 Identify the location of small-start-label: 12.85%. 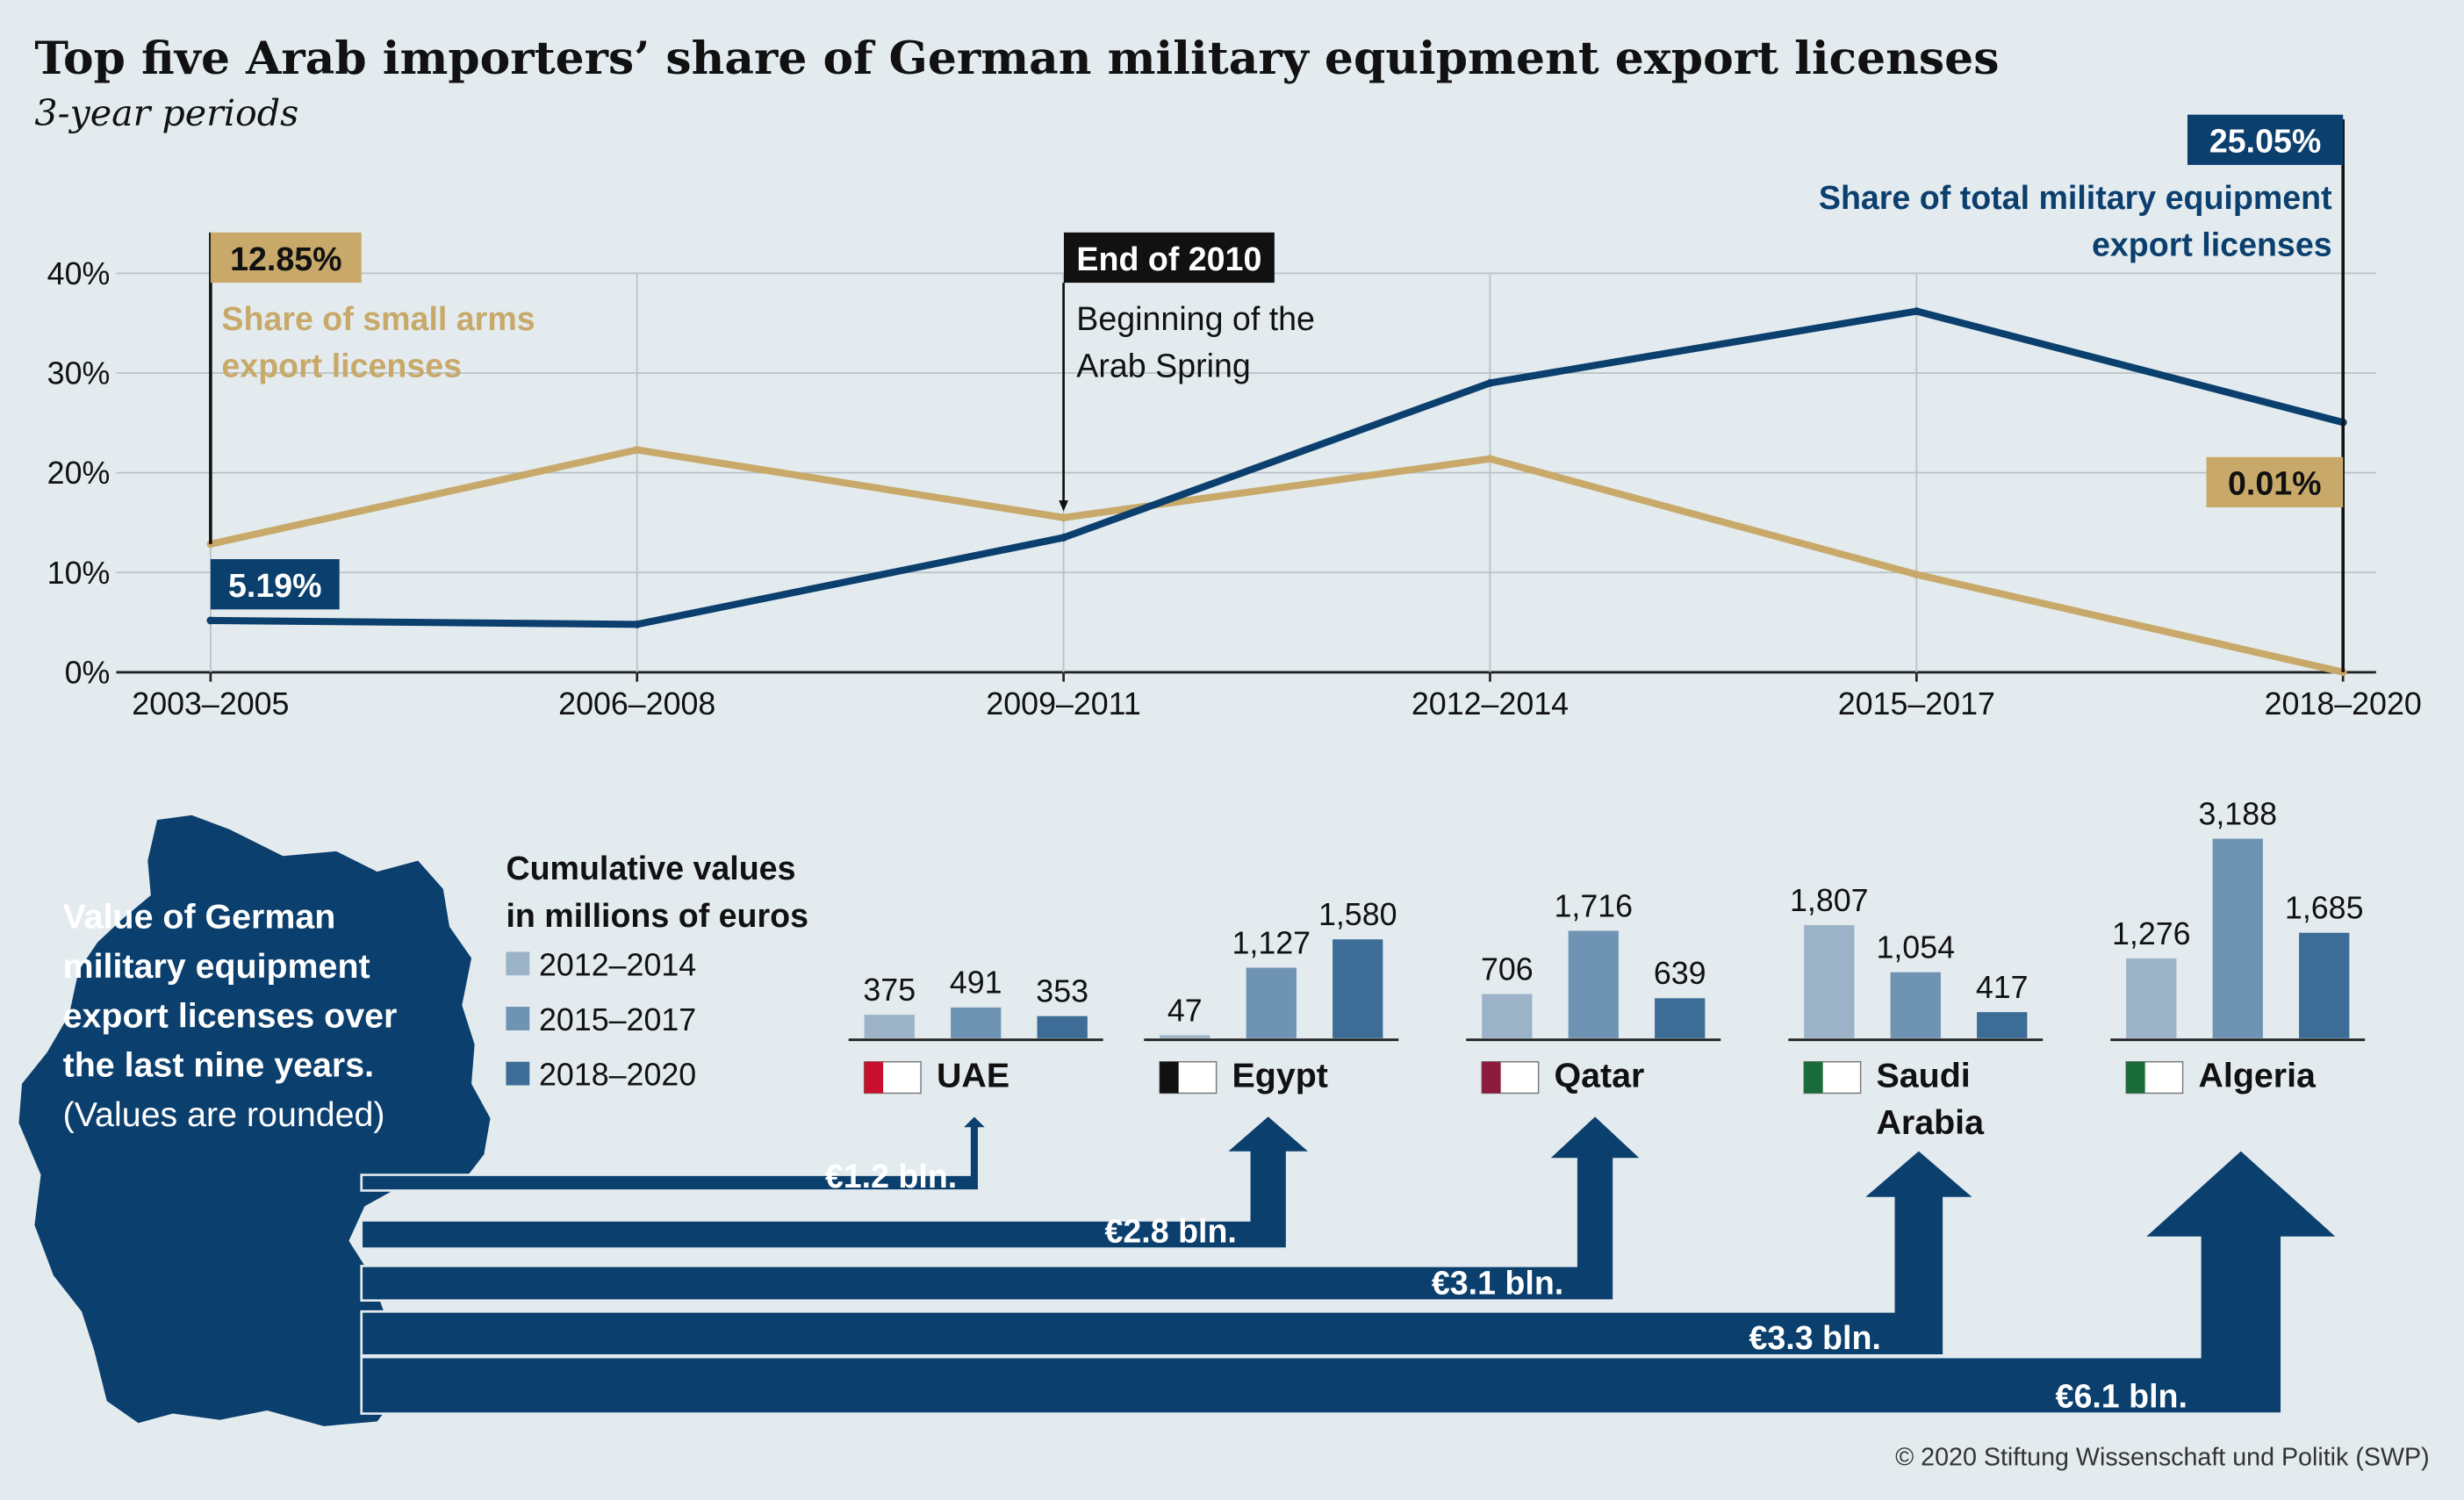
(285, 259).